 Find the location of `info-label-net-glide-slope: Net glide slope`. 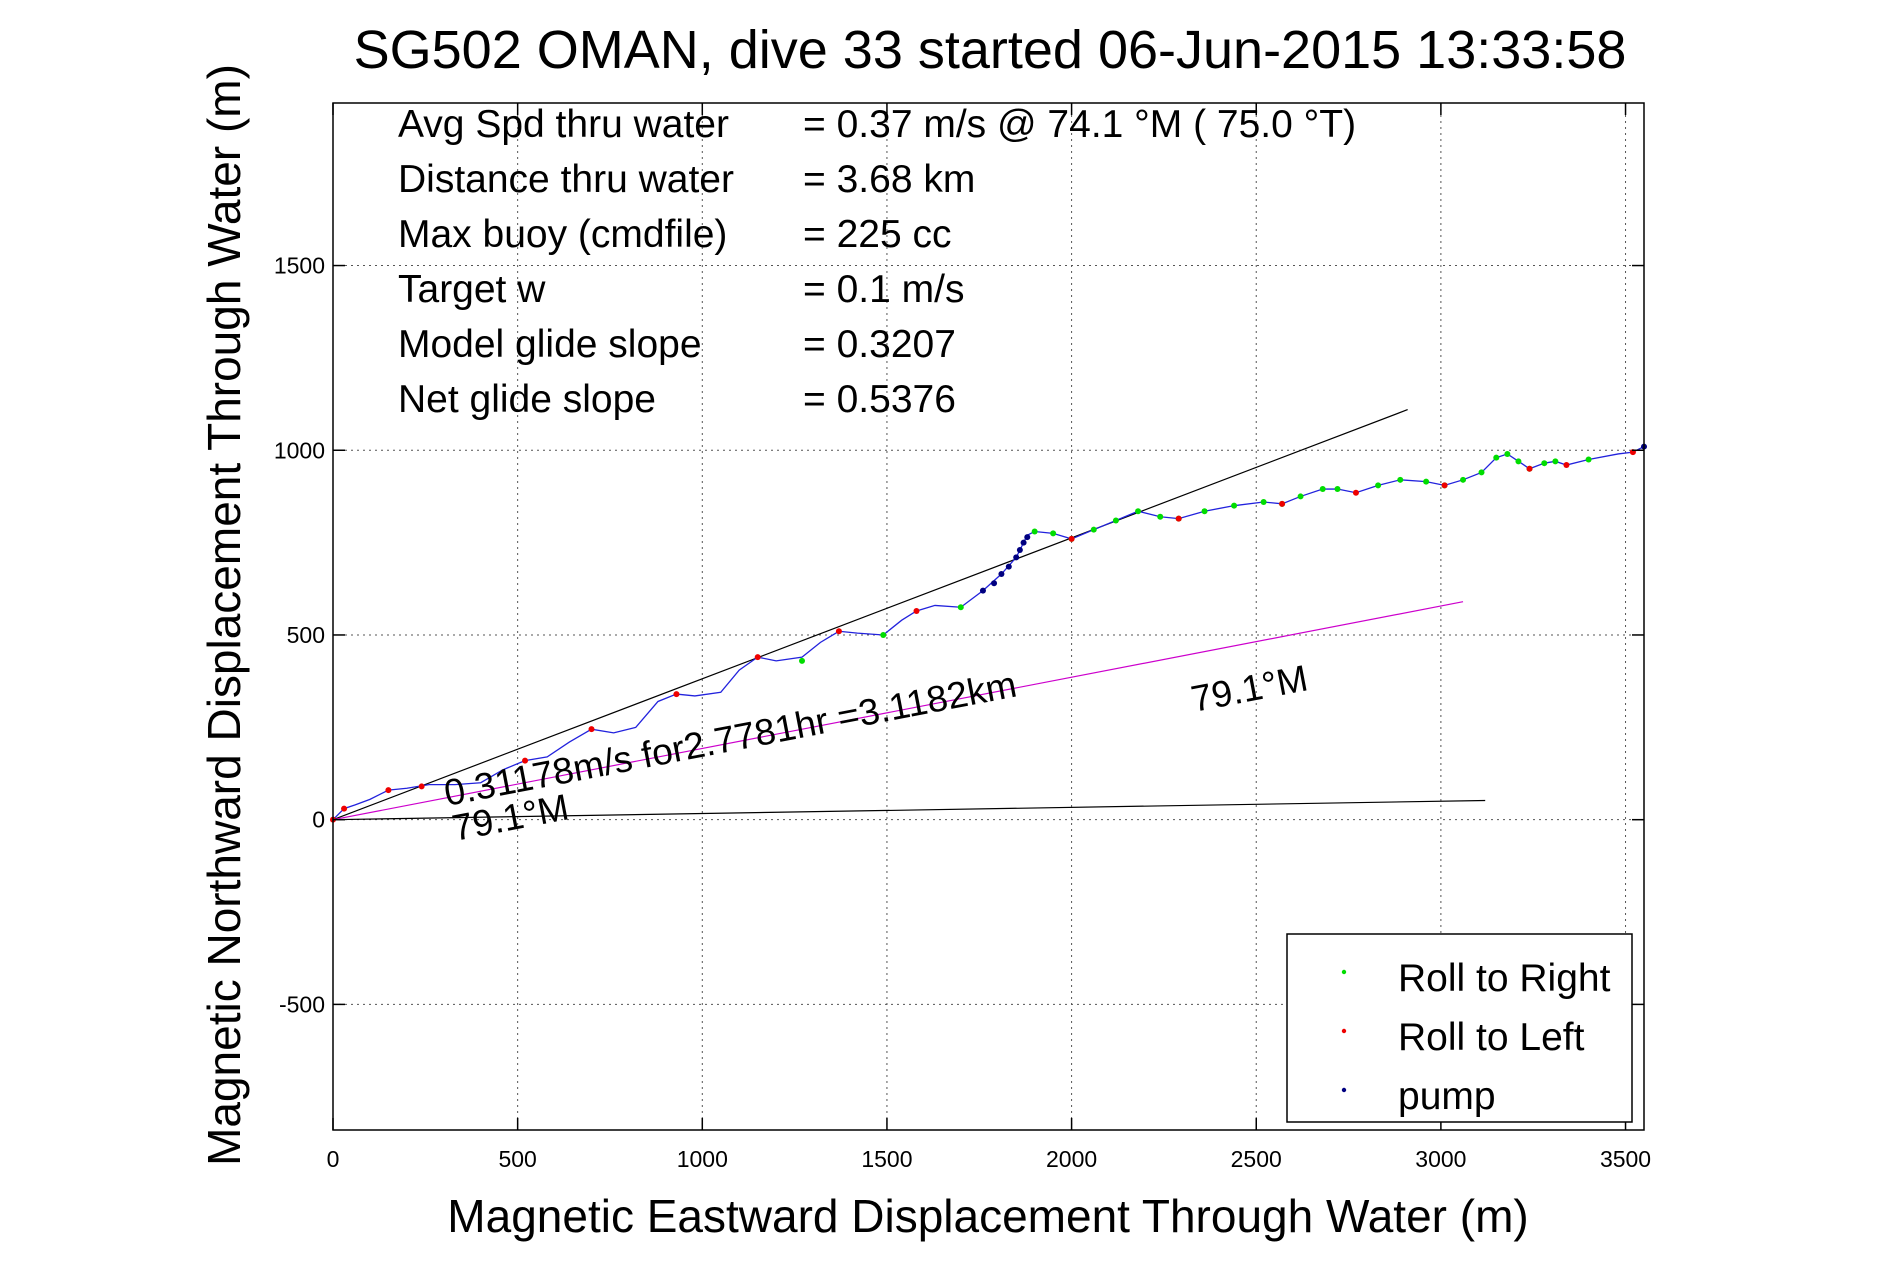

info-label-net-glide-slope: Net glide slope is located at coordinates (527, 399).